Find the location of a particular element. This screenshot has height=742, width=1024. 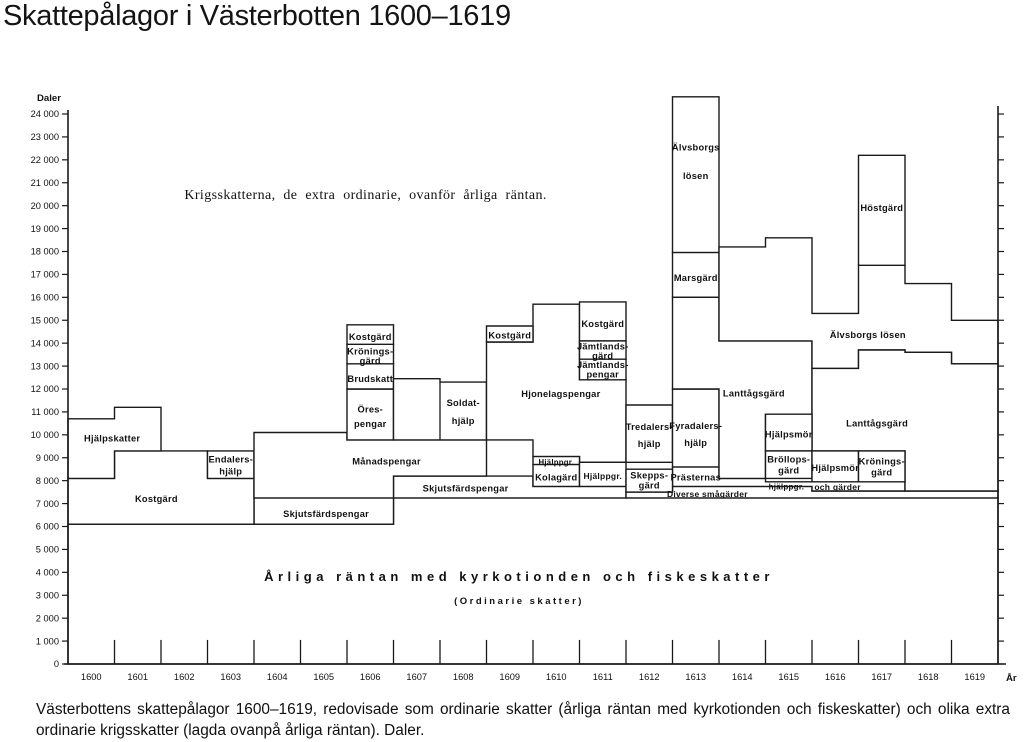

region-label-lanttagsgard-1613: Lanttågsgärd is located at coordinates (754, 394).